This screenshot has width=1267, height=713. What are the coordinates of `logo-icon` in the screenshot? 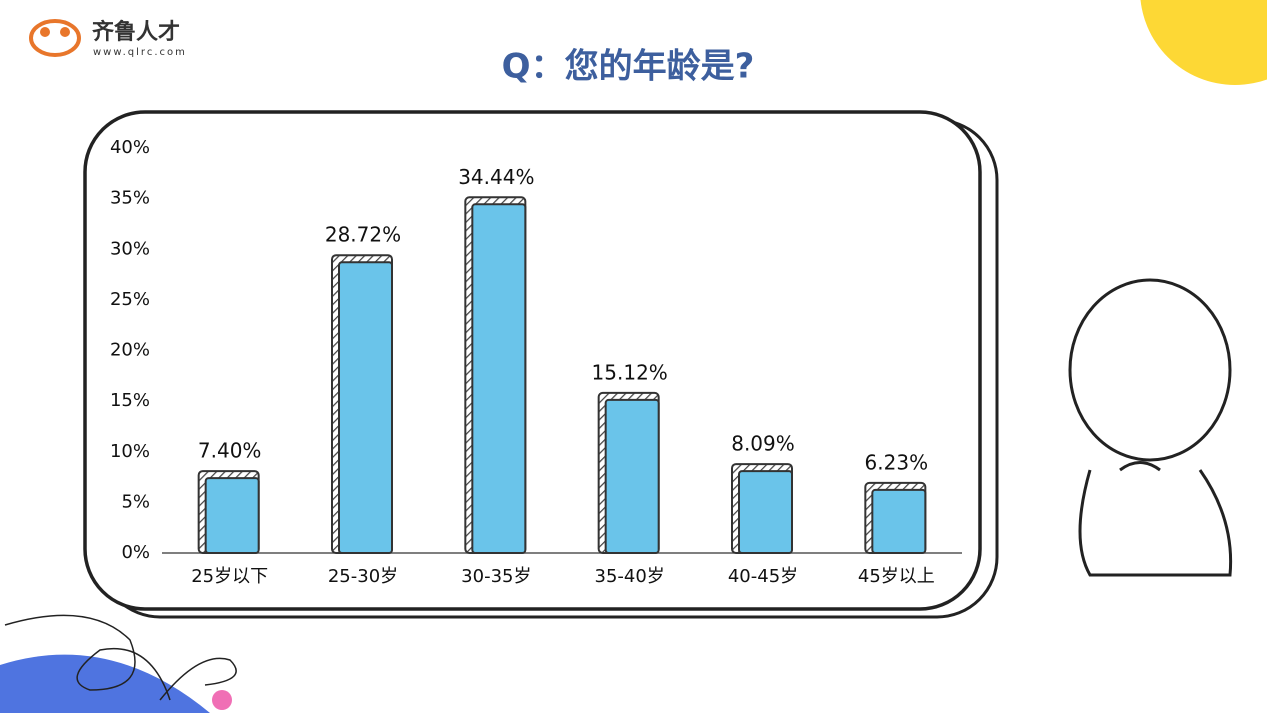 It's located at (55, 38).